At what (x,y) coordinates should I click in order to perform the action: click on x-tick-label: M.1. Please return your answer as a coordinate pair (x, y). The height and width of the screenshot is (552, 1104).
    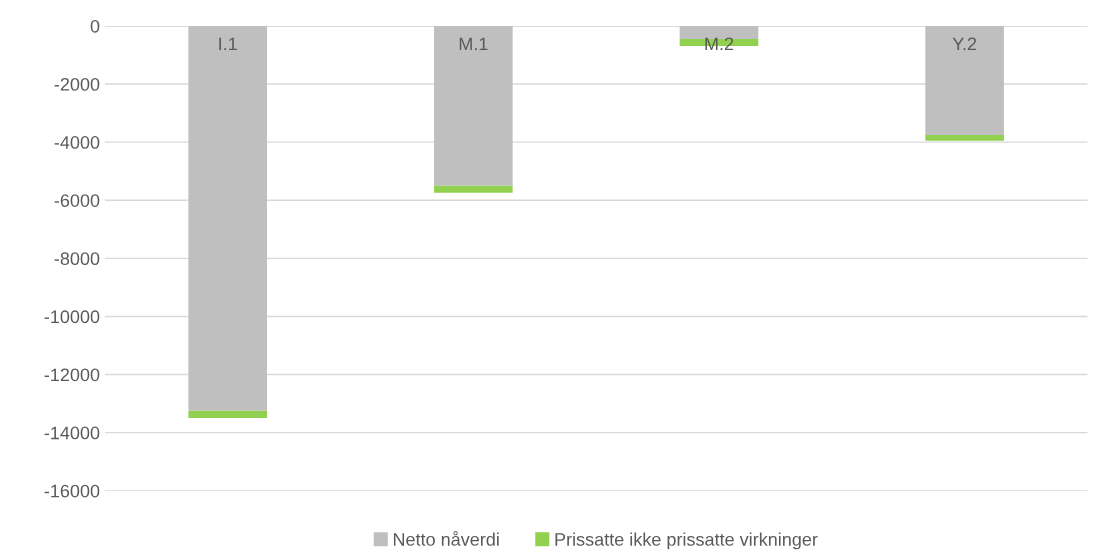
    Looking at the image, I should click on (473, 44).